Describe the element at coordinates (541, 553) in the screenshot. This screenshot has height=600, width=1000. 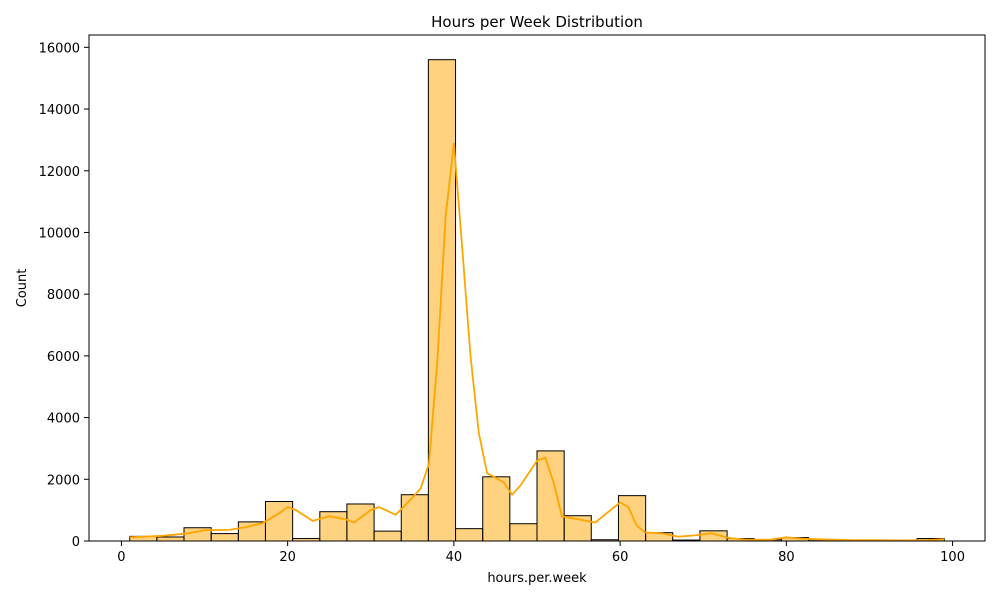
I see `x-axis-ticks: 0 20 40 60 80 100` at that location.